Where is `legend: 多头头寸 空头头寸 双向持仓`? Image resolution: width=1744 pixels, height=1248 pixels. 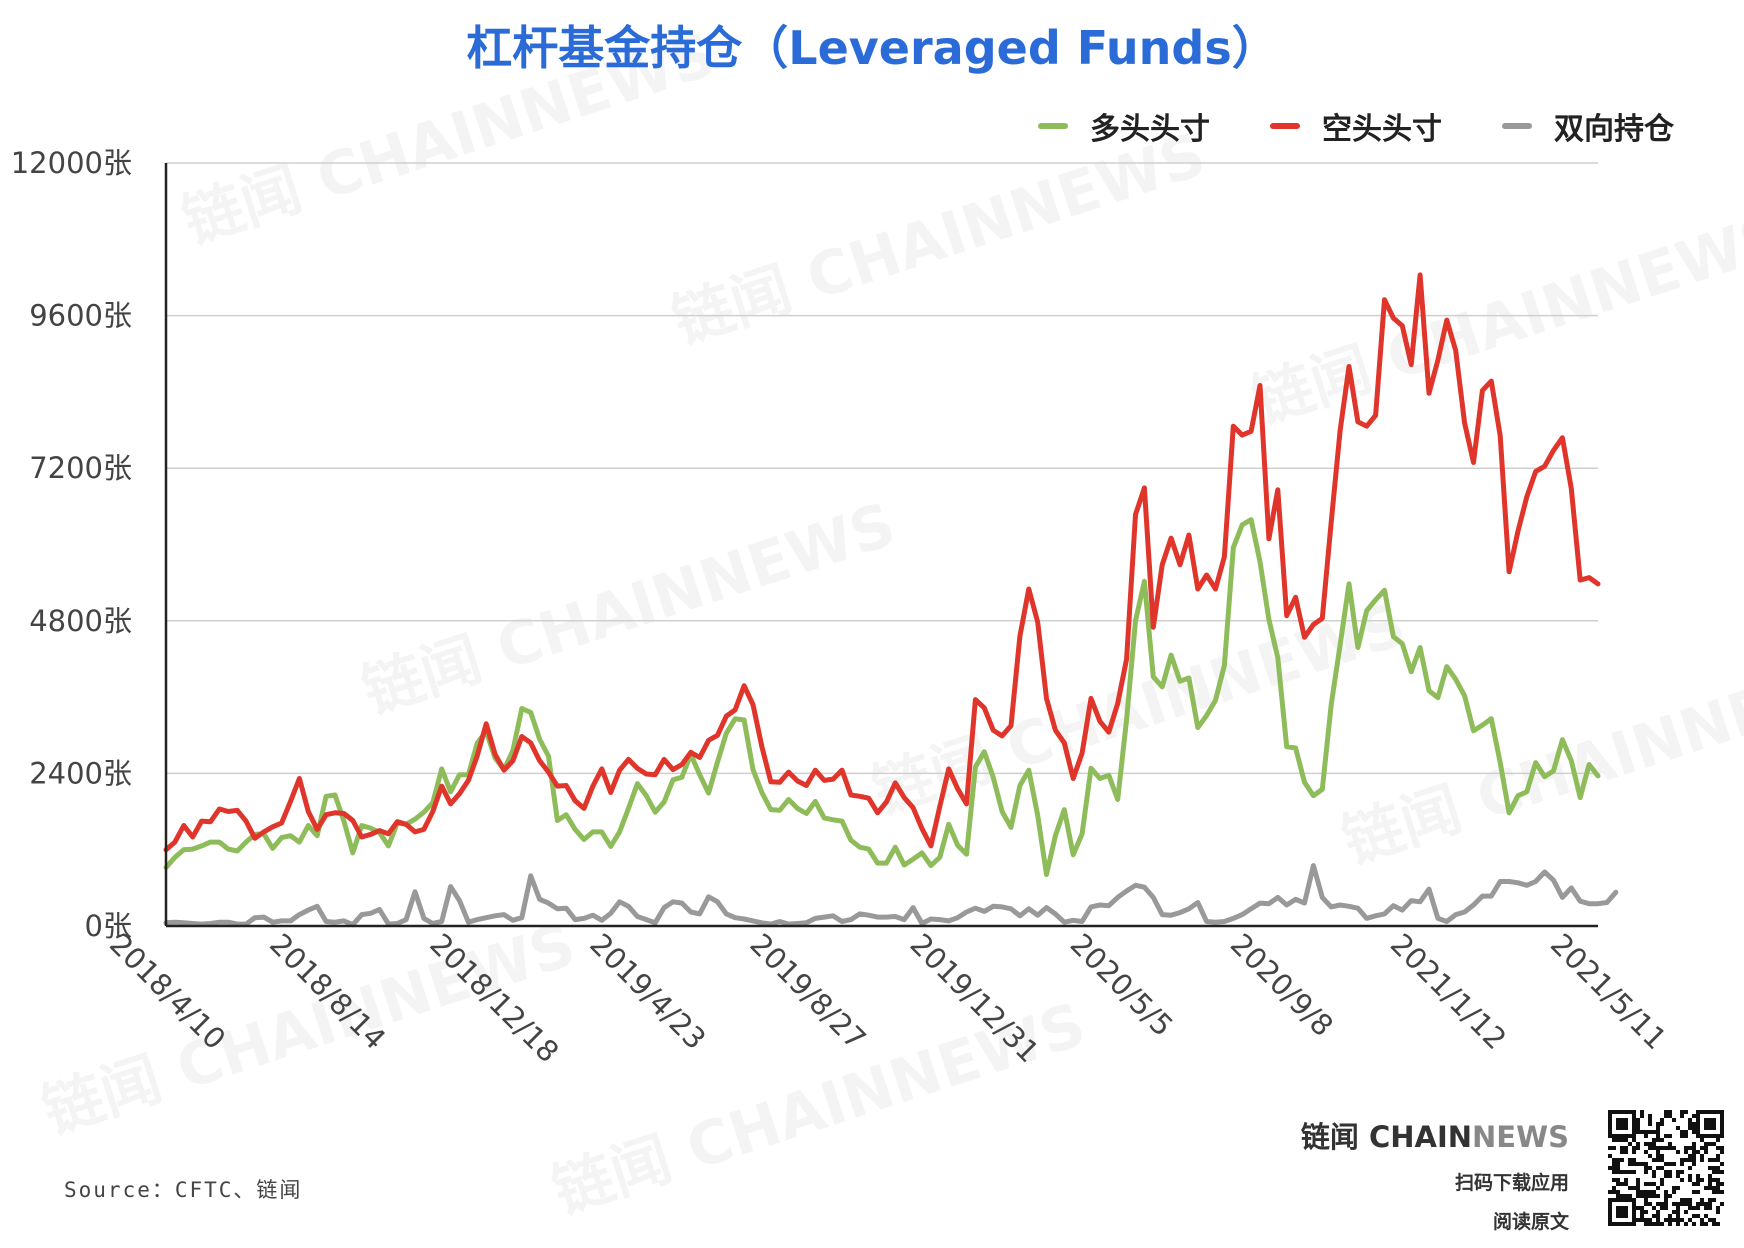
legend: 多头头寸 空头头寸 双向持仓 is located at coordinates (1356, 126).